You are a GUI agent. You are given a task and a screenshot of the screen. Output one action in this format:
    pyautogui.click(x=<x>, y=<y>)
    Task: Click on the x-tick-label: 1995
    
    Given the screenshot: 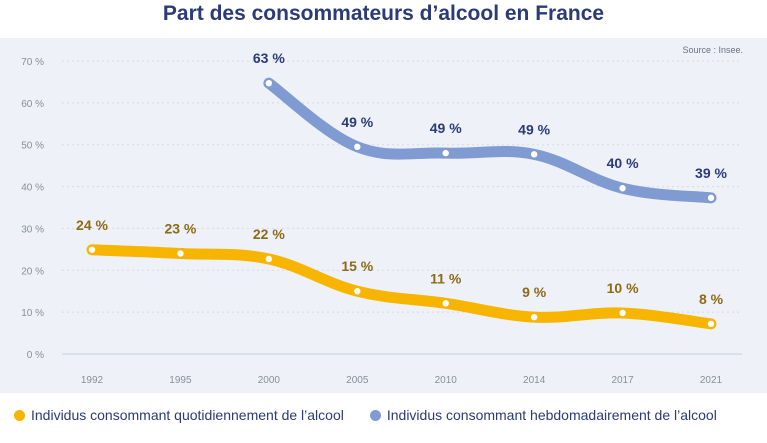 What is the action you would take?
    pyautogui.click(x=180, y=380)
    